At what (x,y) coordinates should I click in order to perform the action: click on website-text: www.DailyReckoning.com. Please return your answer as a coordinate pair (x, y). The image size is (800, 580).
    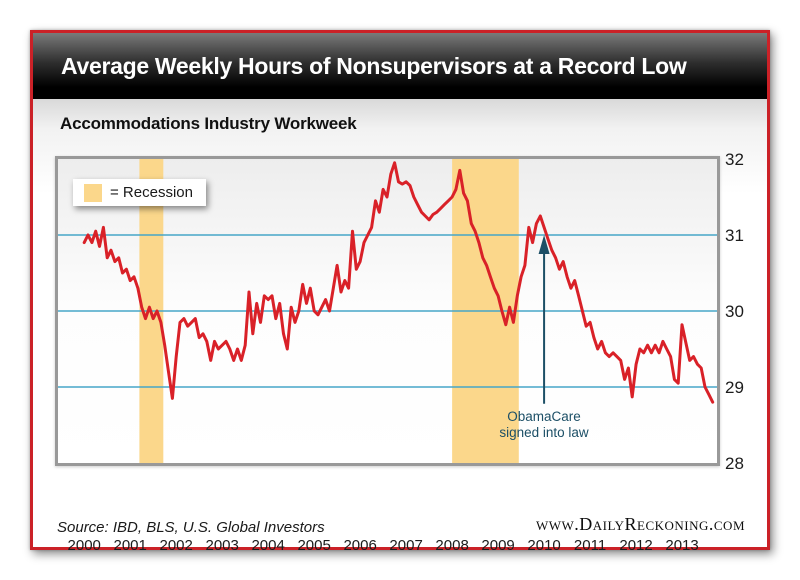
    Looking at the image, I should click on (640, 524).